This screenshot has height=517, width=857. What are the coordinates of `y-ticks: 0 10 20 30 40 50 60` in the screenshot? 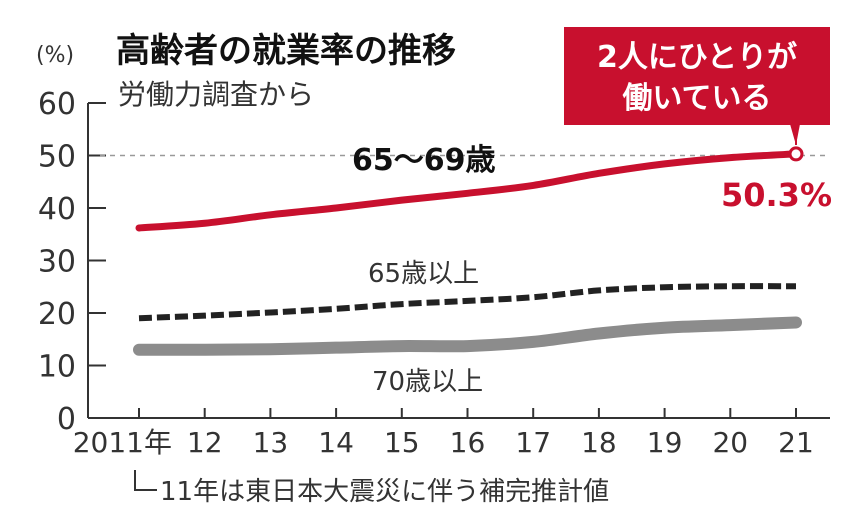 It's located at (72, 262).